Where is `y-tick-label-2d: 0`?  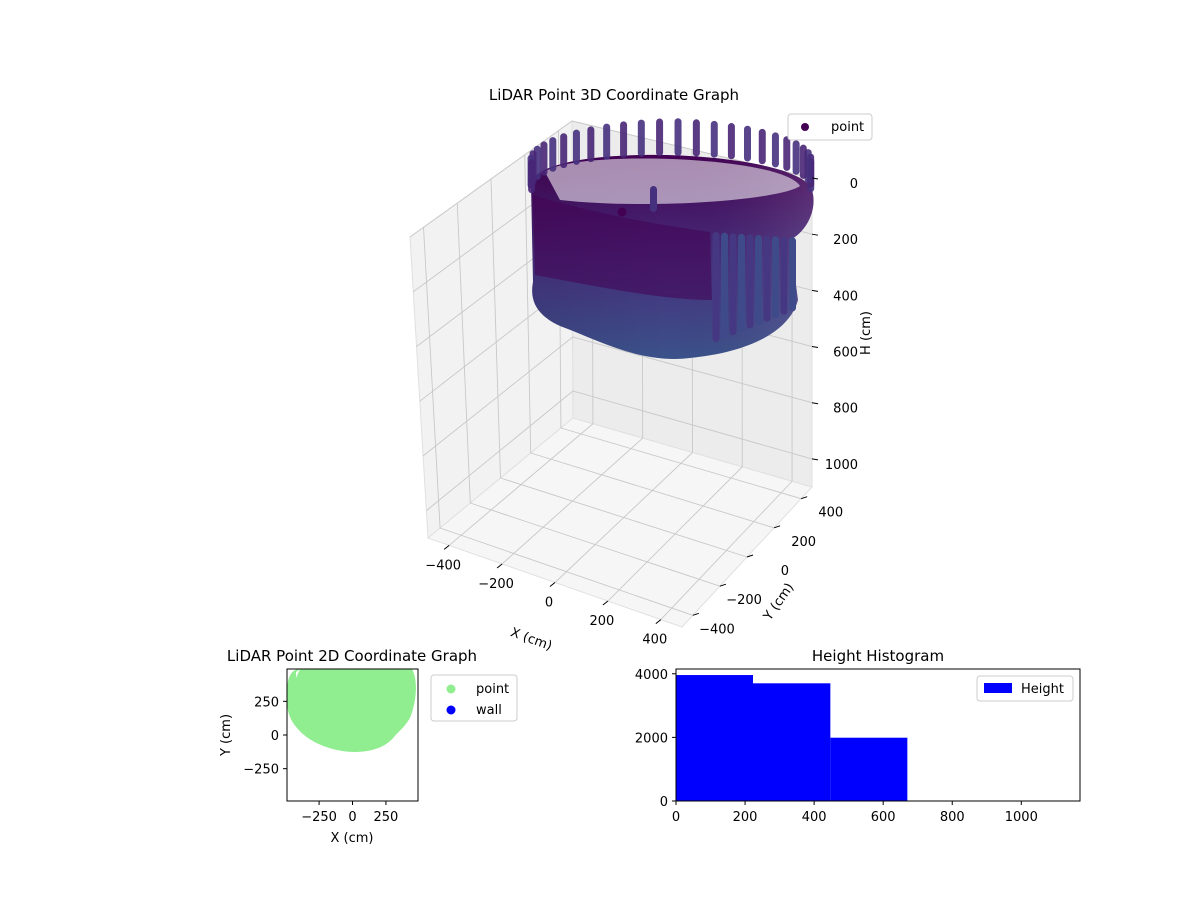 y-tick-label-2d: 0 is located at coordinates (275, 736).